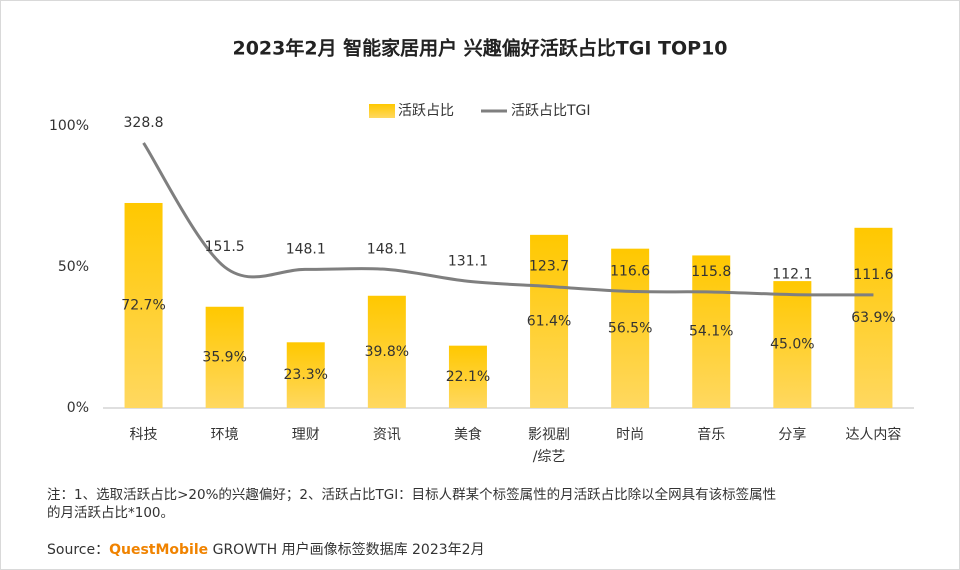 Image resolution: width=960 pixels, height=570 pixels. I want to click on y-tick-label: 100%, so click(69, 126).